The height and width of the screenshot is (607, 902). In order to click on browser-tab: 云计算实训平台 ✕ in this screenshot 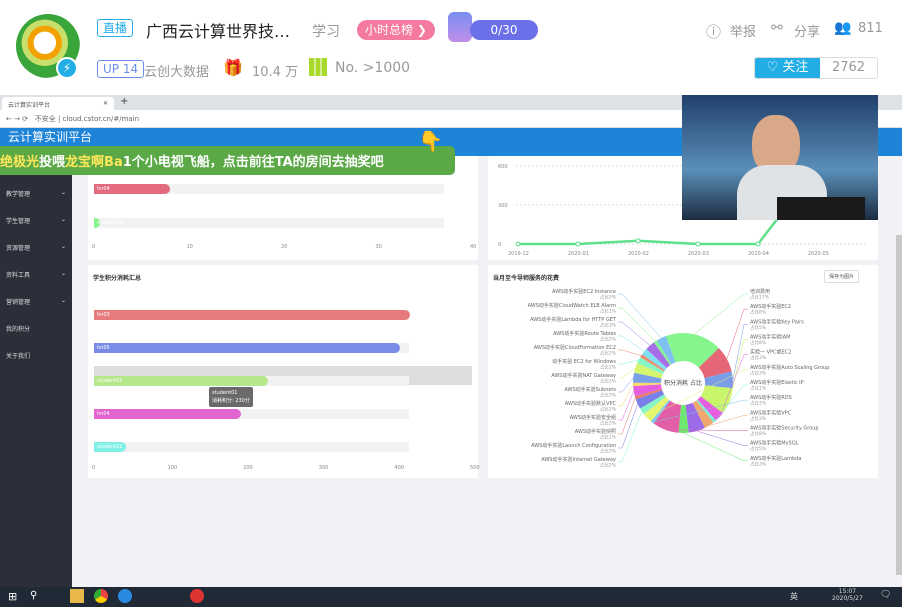, I will do `click(58, 103)`.